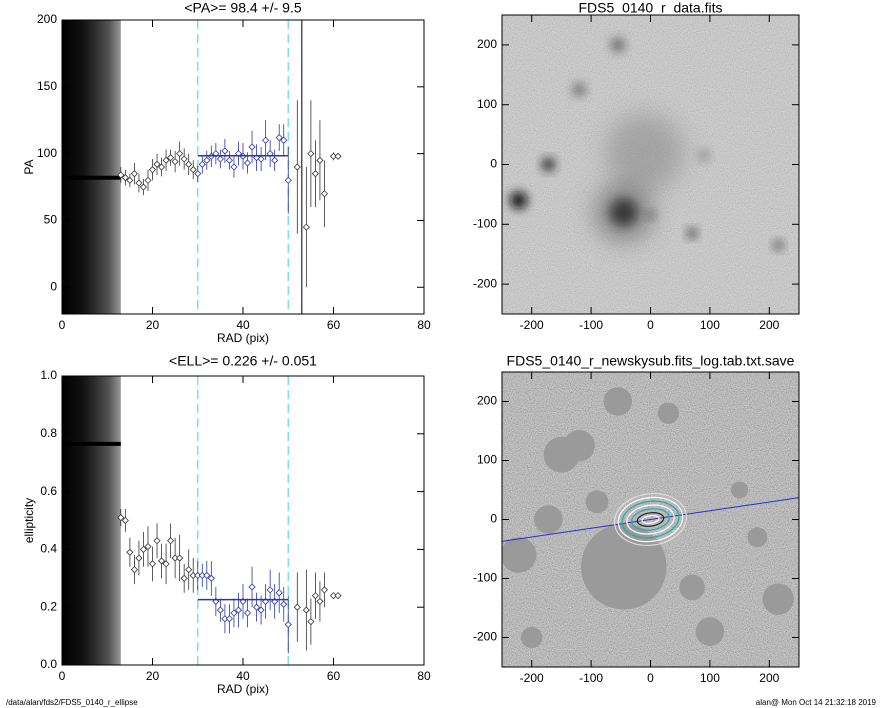  I want to click on image, so click(650, 519).